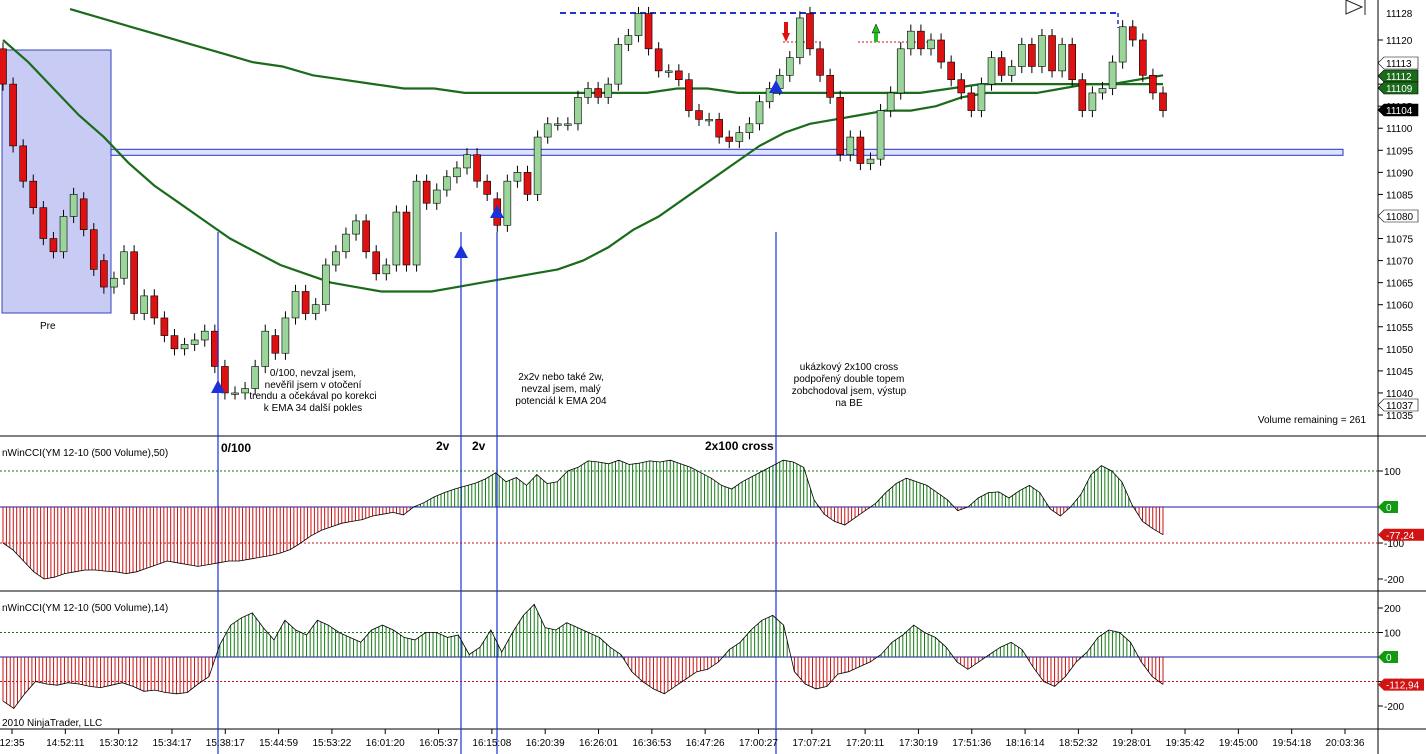  What do you see at coordinates (1025, 743) in the screenshot?
I see `x-tick-label-19: 18:16:14` at bounding box center [1025, 743].